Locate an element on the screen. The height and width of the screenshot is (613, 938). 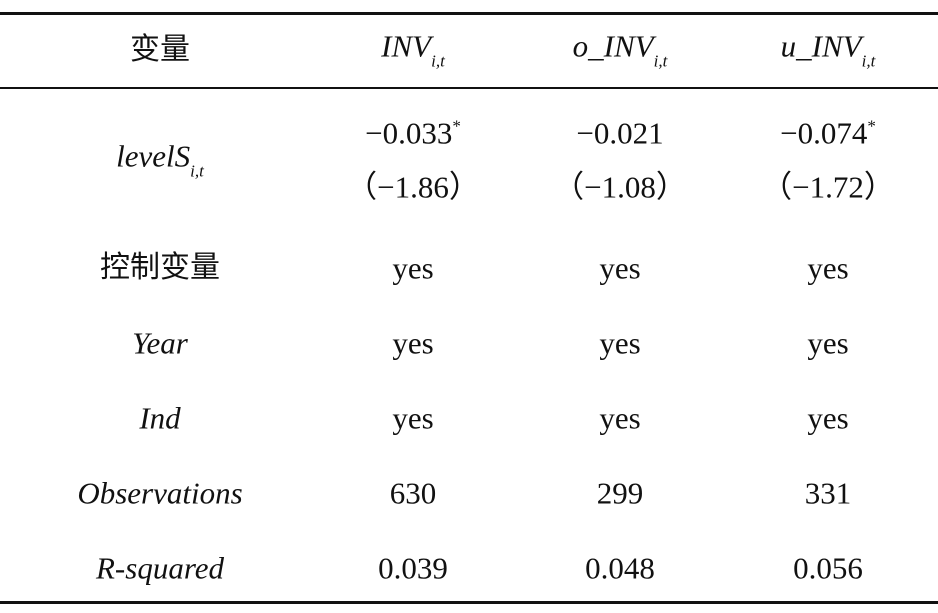
cell: 630 is located at coordinates (413, 493).